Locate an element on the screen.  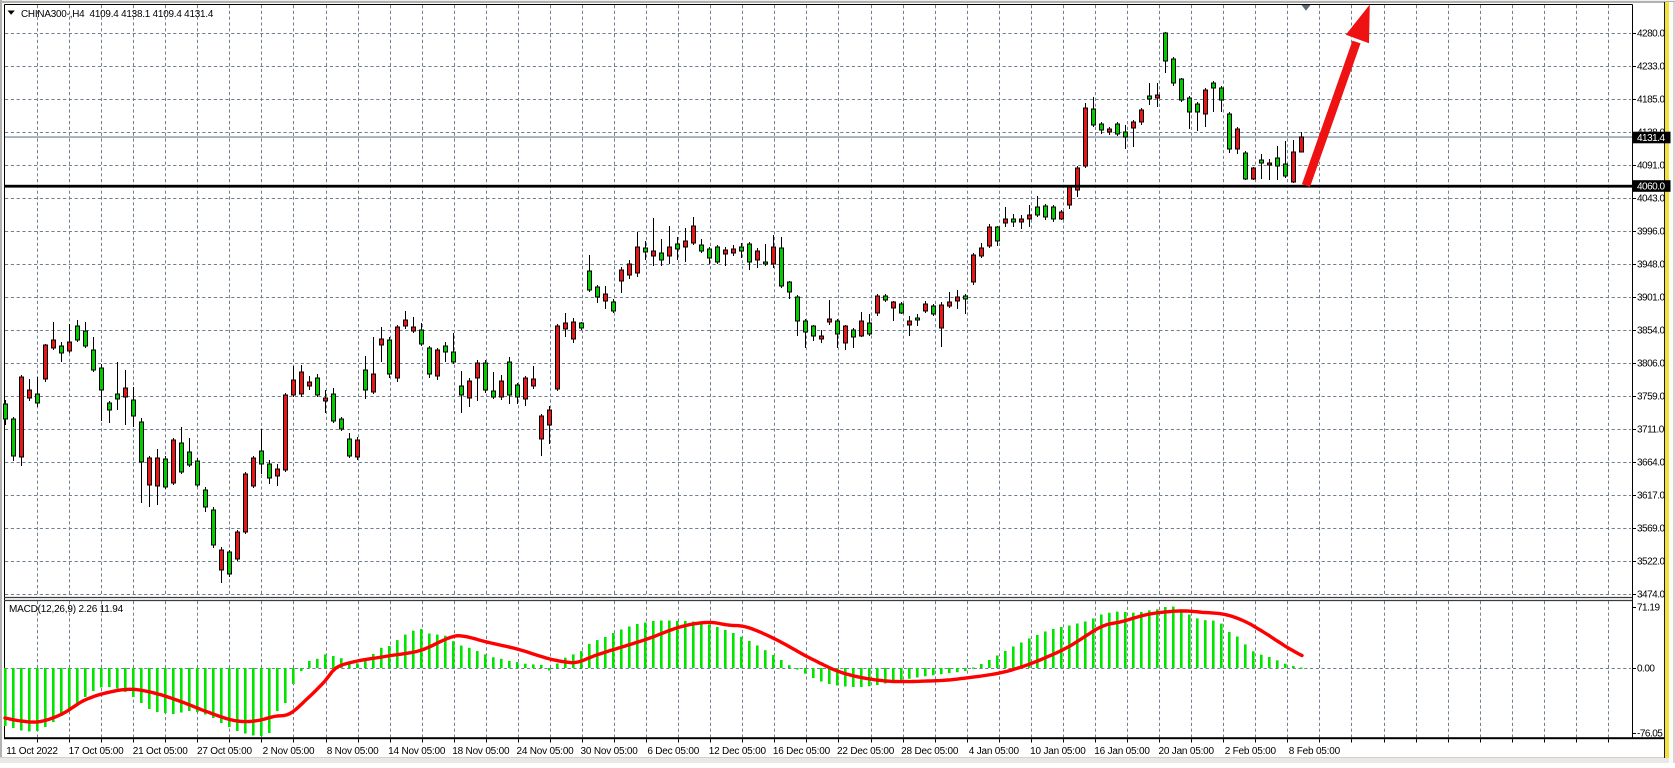
svg-text: 8 Nov 05:00 is located at coordinates (353, 751).